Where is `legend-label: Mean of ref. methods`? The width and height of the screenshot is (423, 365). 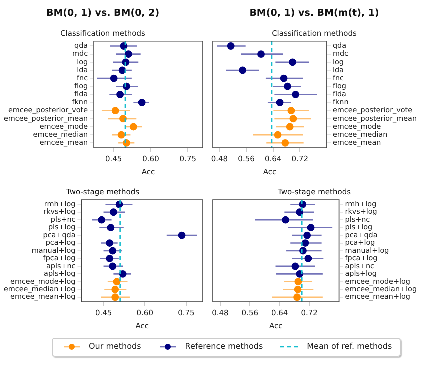
legend-label: Mean of ref. methods is located at coordinates (349, 346).